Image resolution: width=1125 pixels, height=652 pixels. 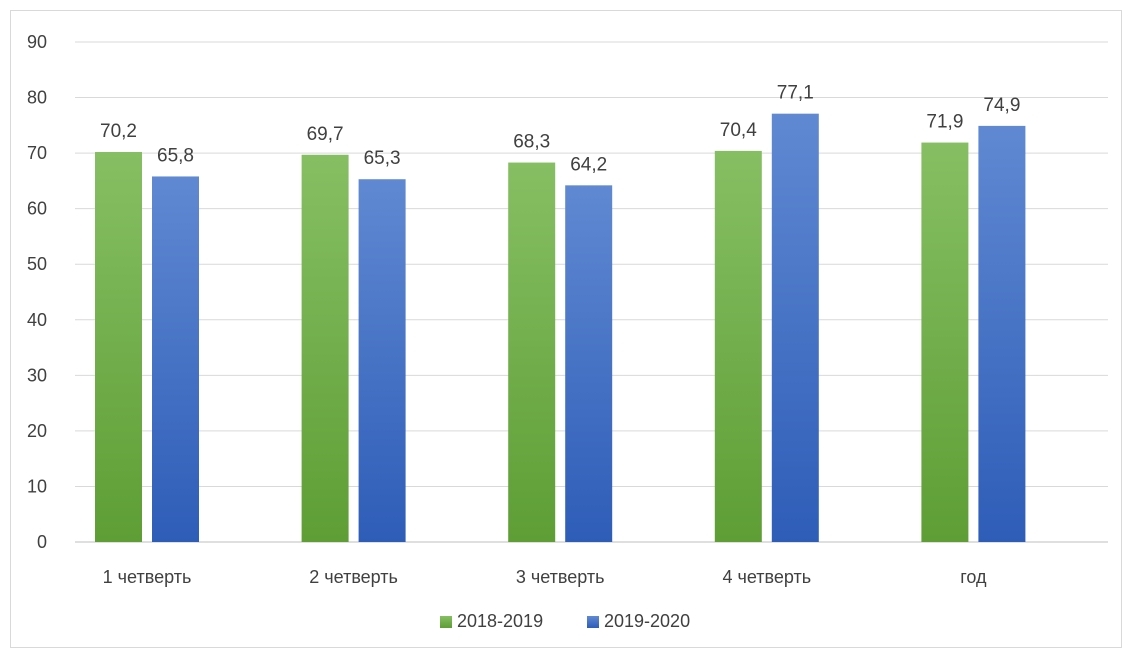 What do you see at coordinates (588, 164) in the screenshot?
I see `data-label: 64,2` at bounding box center [588, 164].